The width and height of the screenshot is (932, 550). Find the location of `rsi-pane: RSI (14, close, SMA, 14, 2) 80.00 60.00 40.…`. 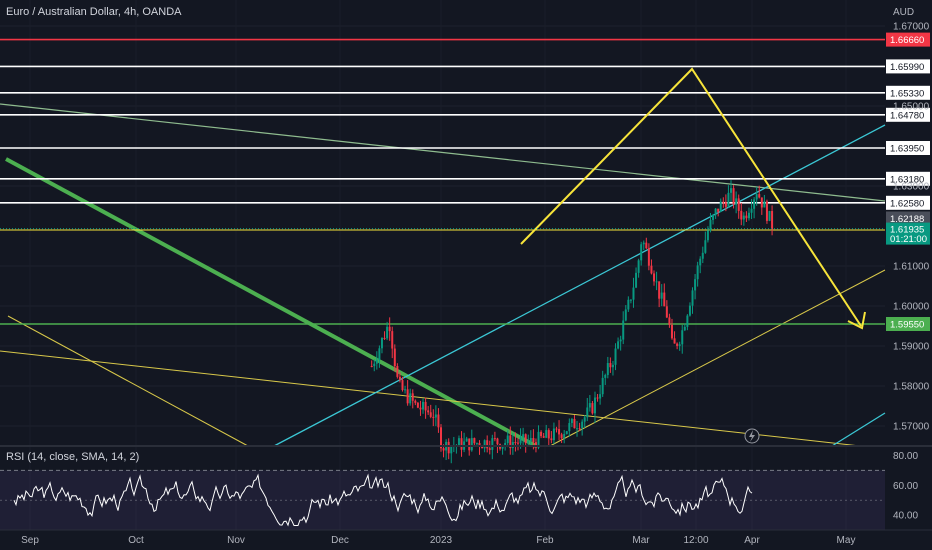

rsi-pane: RSI (14, close, SMA, 14, 2) 80.00 60.00 40.… is located at coordinates (459, 491).